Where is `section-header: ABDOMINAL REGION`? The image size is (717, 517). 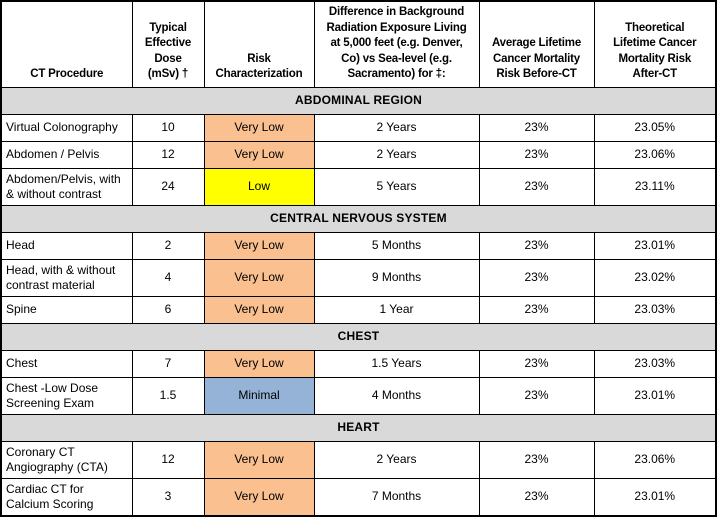
section-header: ABDOMINAL REGION is located at coordinates (358, 100).